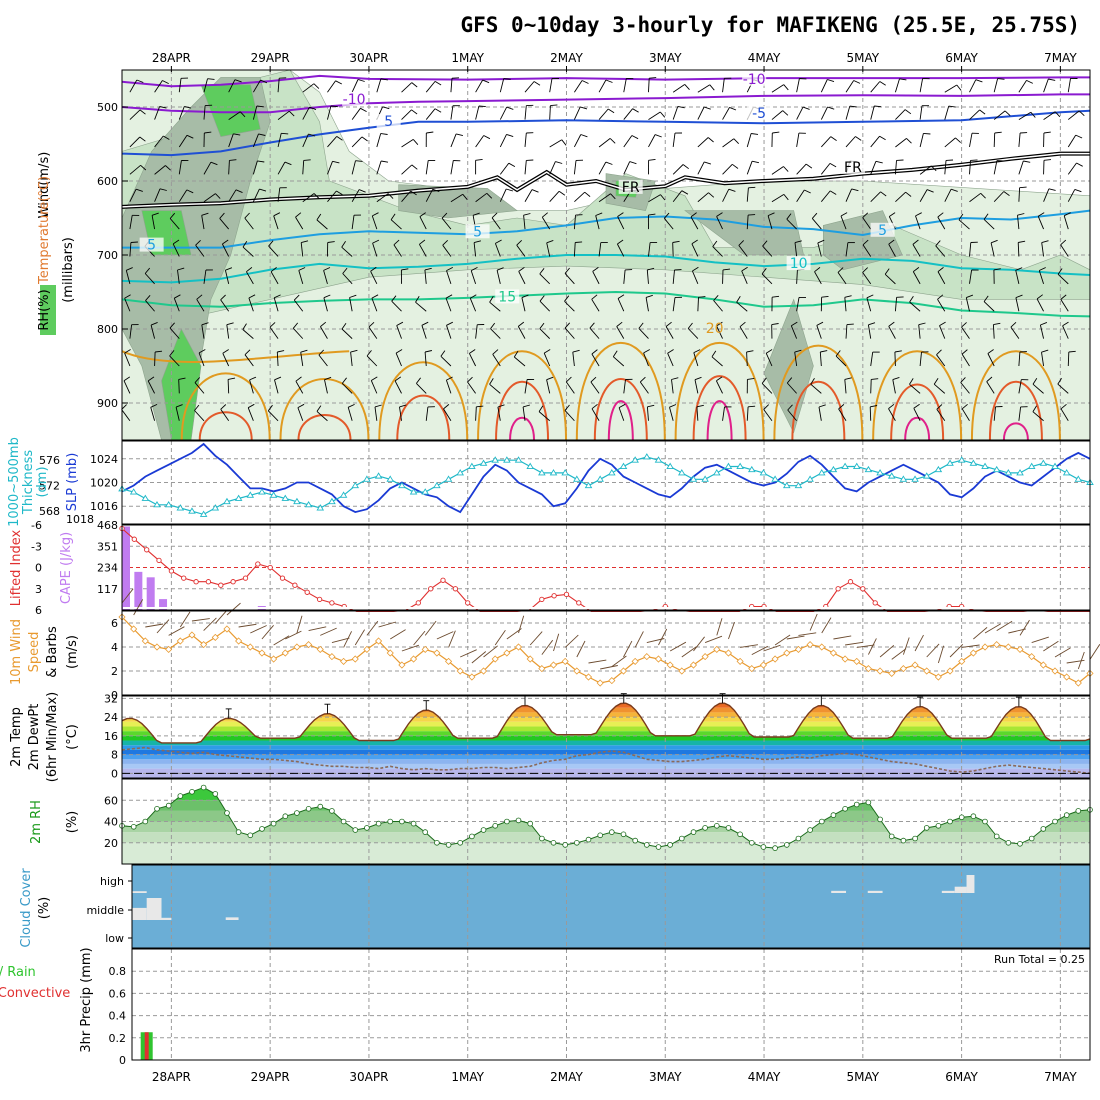 The image size is (1100, 1100). Describe the element at coordinates (72, 652) in the screenshot. I see `ylabel-wind10m-4: (m/s)` at that location.